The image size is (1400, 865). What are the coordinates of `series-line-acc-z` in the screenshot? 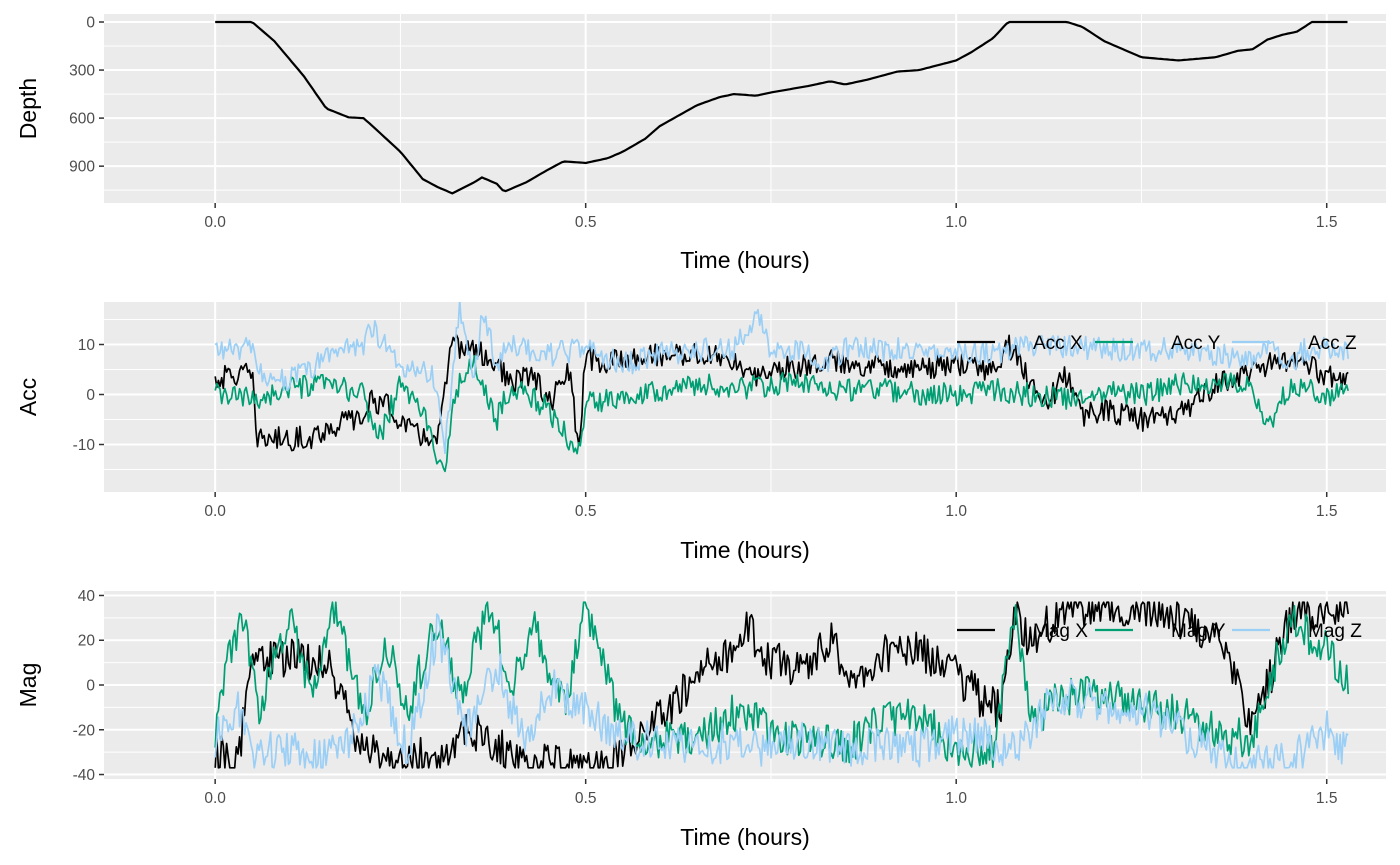 It's located at (782, 378).